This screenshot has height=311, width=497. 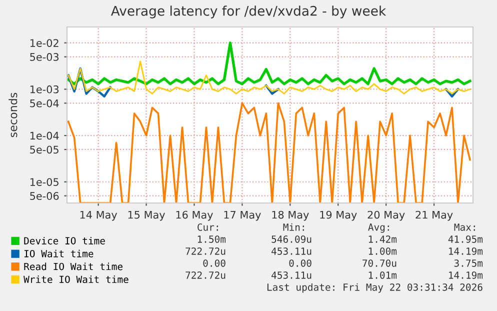 What do you see at coordinates (382, 239) in the screenshot?
I see `text: 1.42m` at bounding box center [382, 239].